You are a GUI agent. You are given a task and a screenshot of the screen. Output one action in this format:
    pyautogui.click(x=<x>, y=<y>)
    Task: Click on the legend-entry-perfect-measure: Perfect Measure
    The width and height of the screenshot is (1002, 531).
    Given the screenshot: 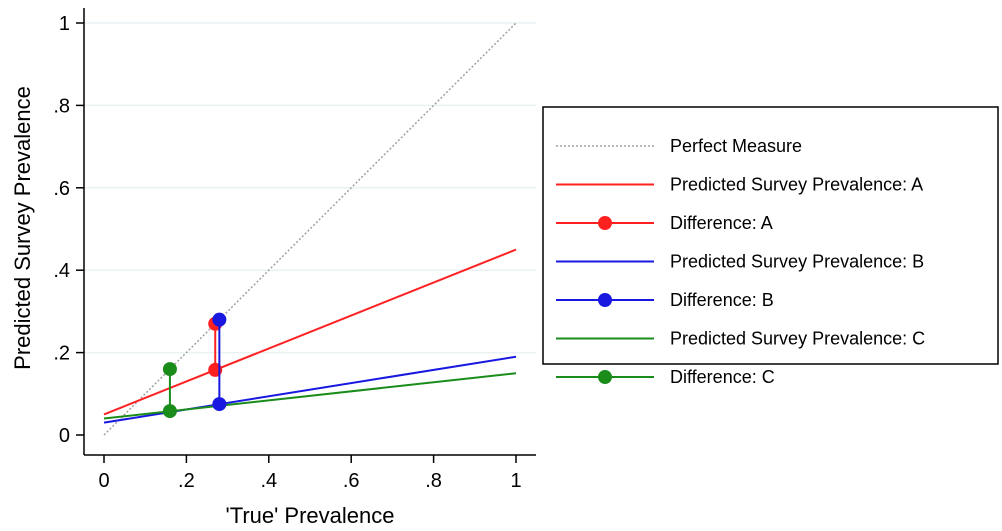 What is the action you would take?
    pyautogui.click(x=679, y=146)
    